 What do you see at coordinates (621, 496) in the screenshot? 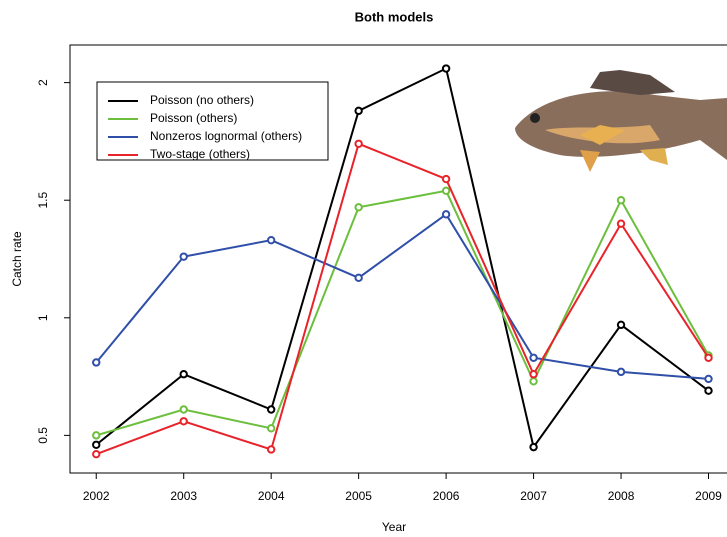
I see `x-tick-label: 2008` at bounding box center [621, 496].